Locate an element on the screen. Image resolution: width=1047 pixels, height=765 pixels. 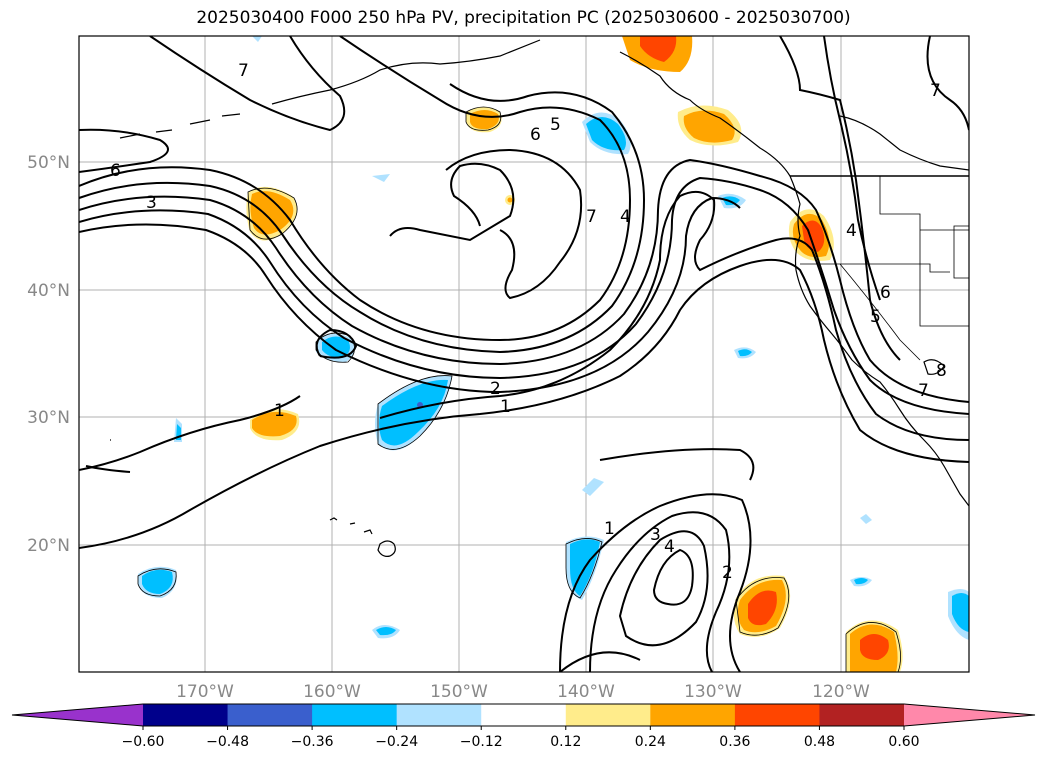
lat-label: 40°N is located at coordinates (48, 291).